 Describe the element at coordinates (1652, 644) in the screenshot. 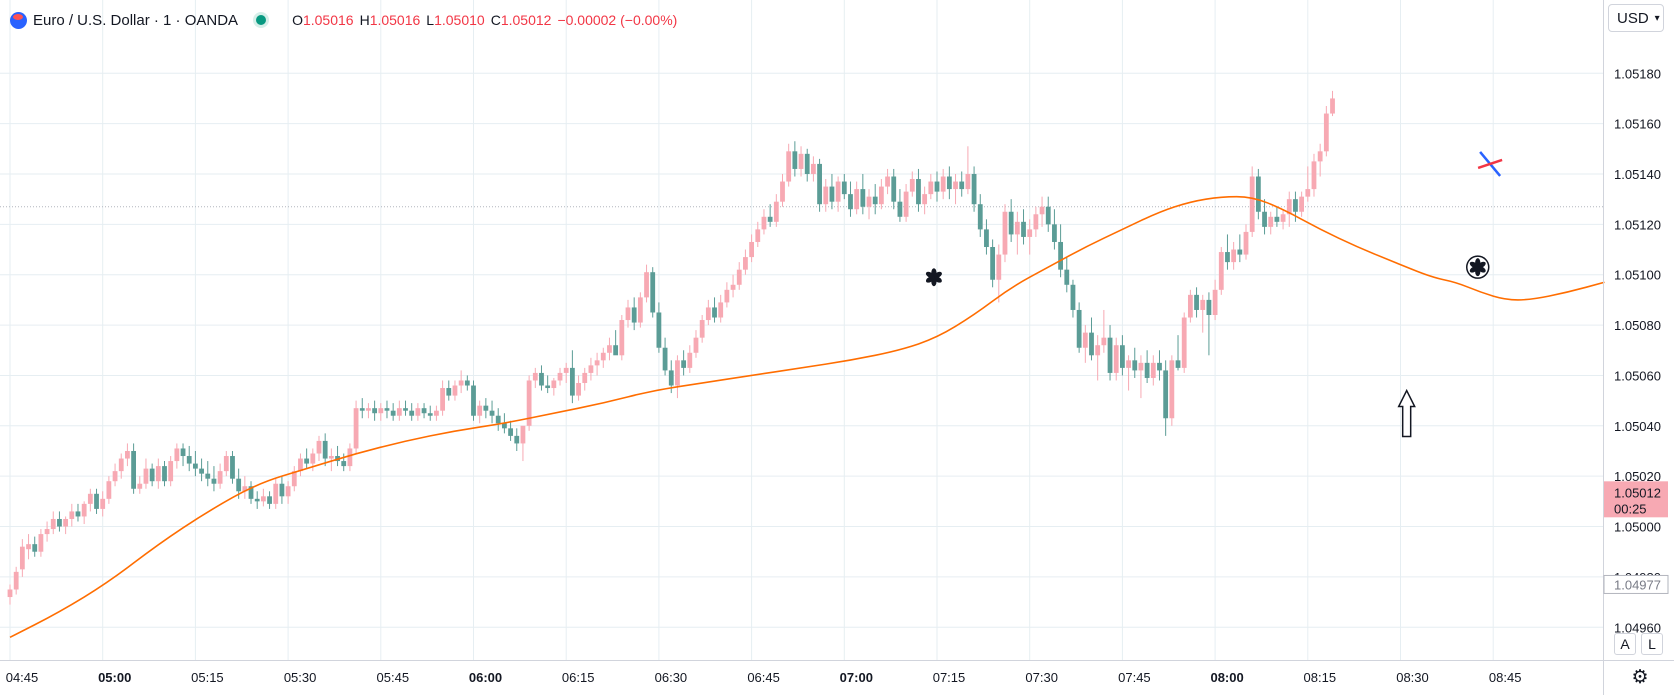

I see `log-scale-button: L` at that location.